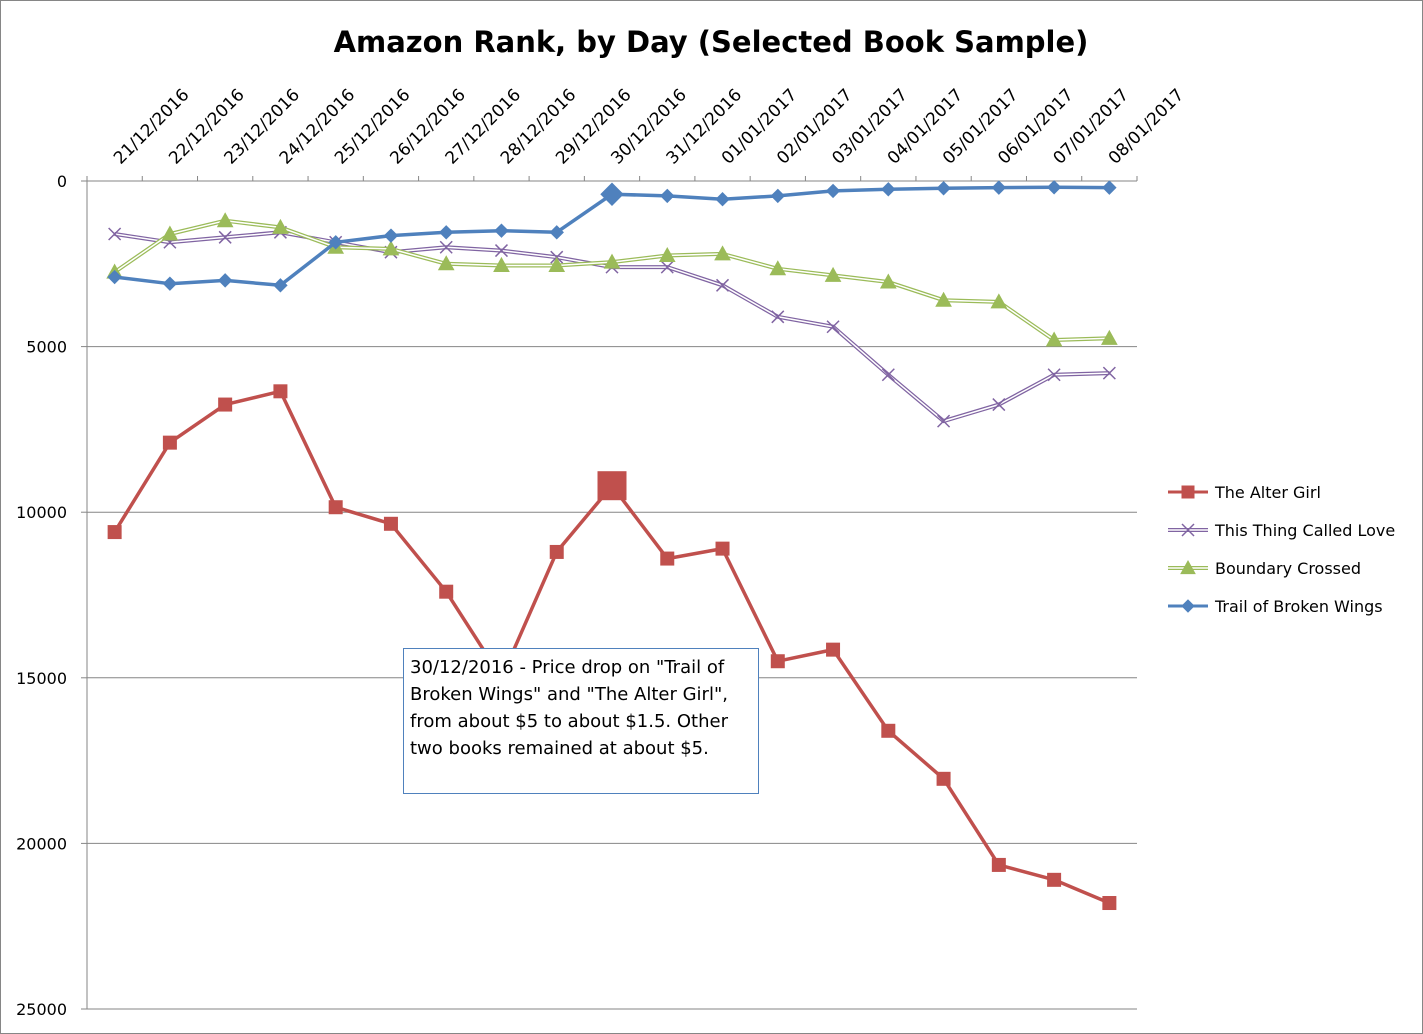  I want to click on legend-label: The Alter Girl, so click(1267, 492).